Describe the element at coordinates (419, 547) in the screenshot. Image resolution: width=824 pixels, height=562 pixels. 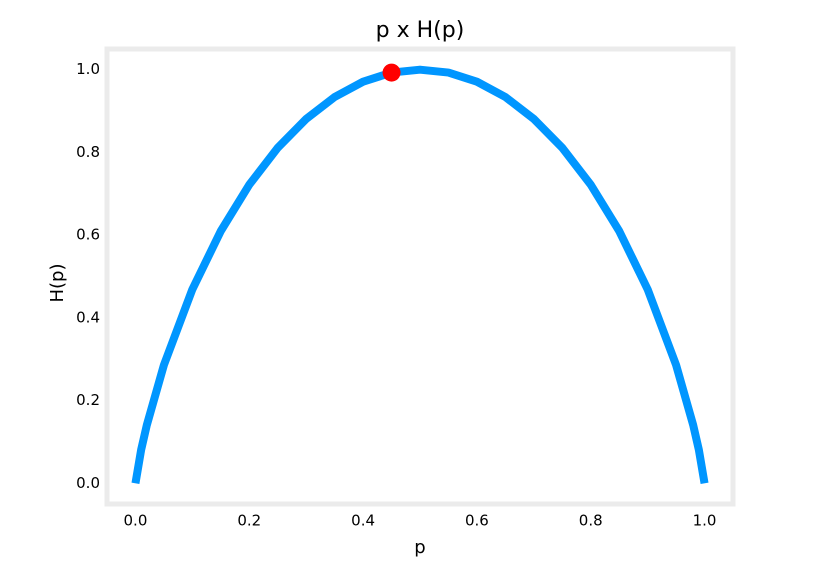
I see `x-axis-label: p` at that location.